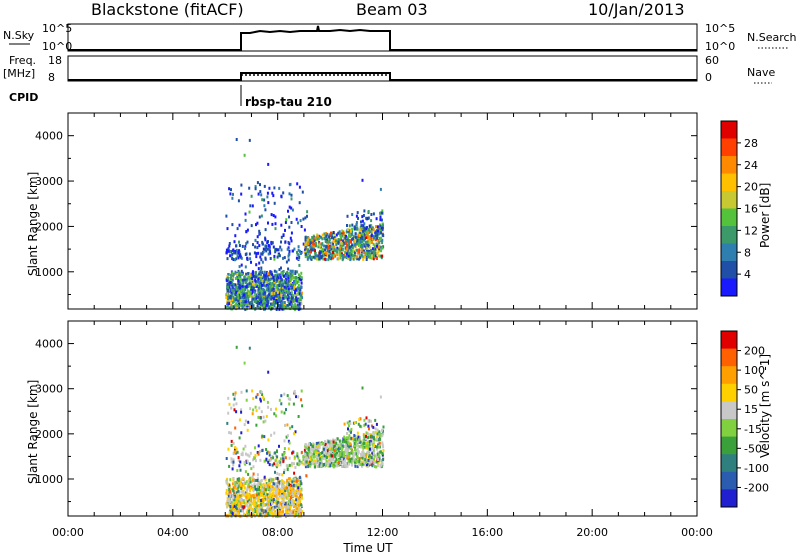 The image size is (800, 554). Describe the element at coordinates (765, 406) in the screenshot. I see `velocity-colorbar-label: Velocity [m s^-1]` at that location.